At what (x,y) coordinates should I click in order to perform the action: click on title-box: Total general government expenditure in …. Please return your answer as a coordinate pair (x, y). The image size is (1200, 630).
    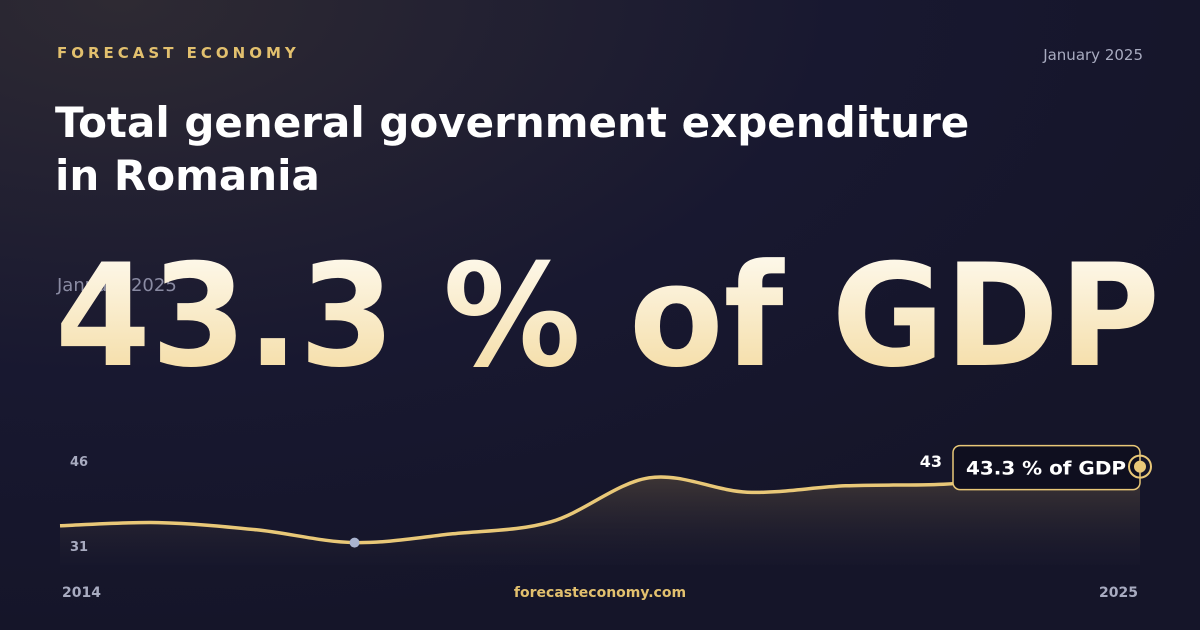
    Looking at the image, I should click on (512, 149).